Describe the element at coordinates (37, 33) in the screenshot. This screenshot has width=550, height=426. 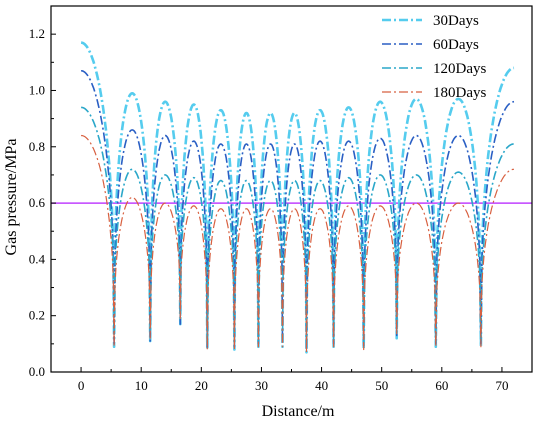
I see `y-tick-label: 1.2` at that location.